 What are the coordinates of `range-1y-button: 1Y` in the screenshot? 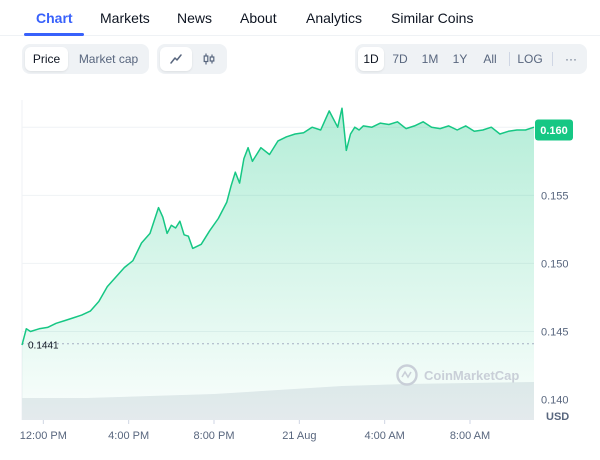 It's located at (460, 59).